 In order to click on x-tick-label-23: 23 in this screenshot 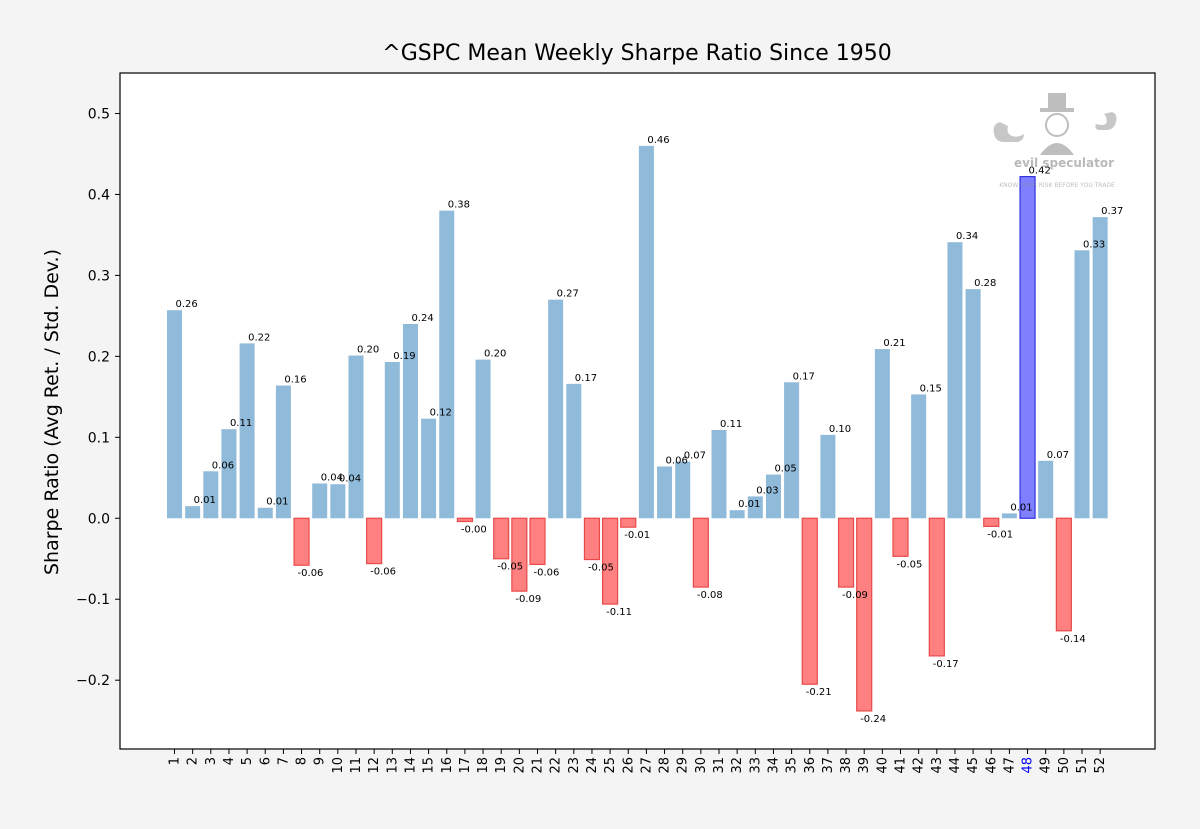, I will do `click(574, 765)`.